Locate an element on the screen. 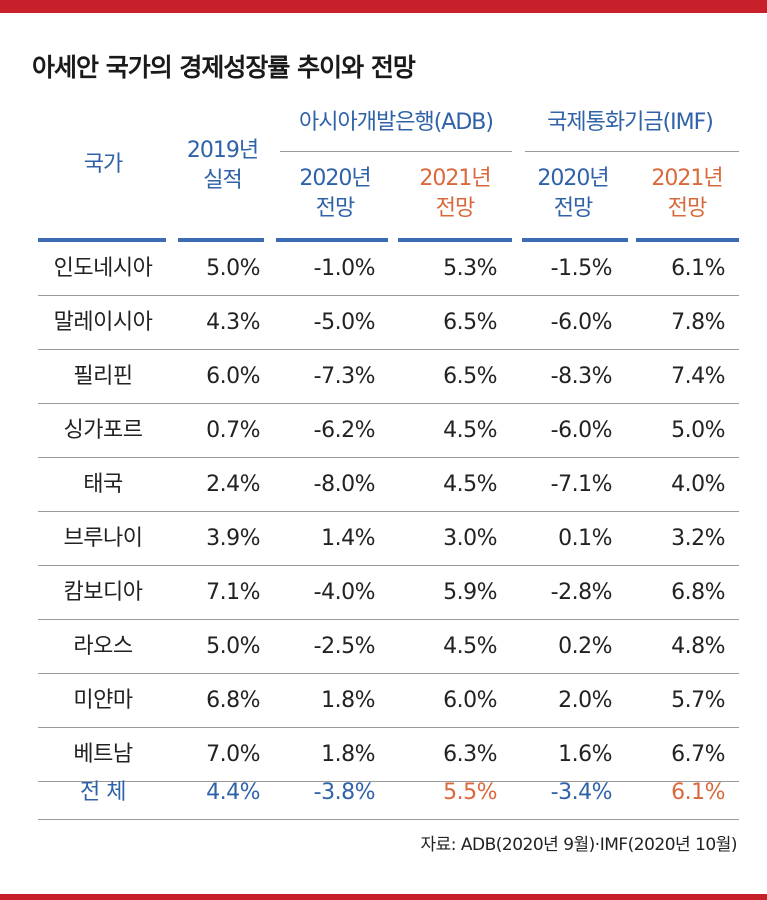 The height and width of the screenshot is (900, 767). cell-total-imf-2020: -3.4% is located at coordinates (581, 792).